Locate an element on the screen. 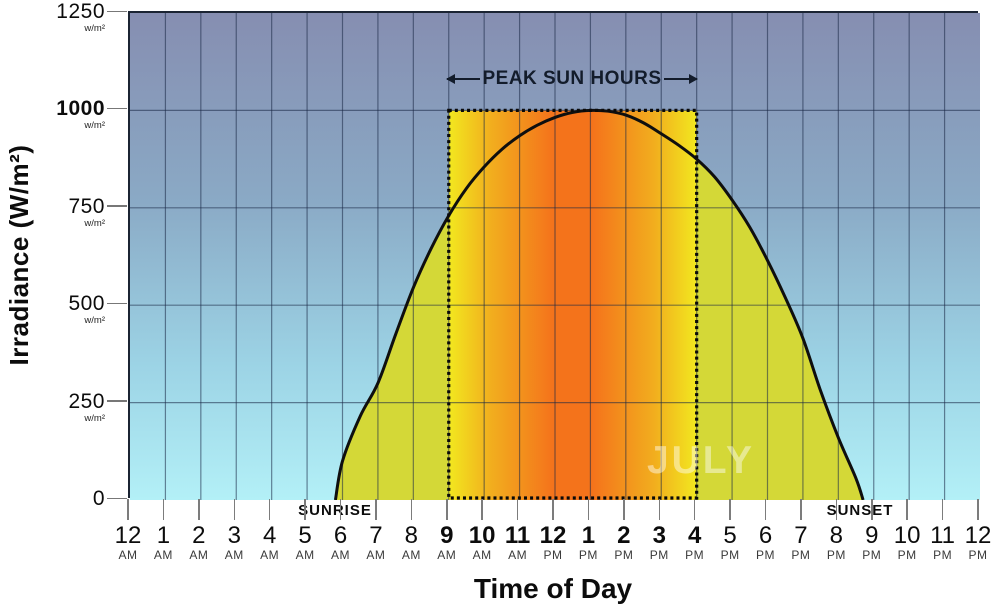  x-axis-tick-label: 7 PM is located at coordinates (801, 542).